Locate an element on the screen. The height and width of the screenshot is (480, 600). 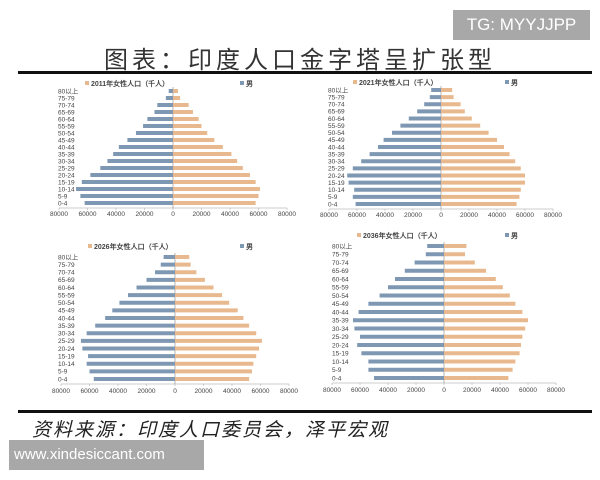
category-label: 45-49 is located at coordinates (340, 304).